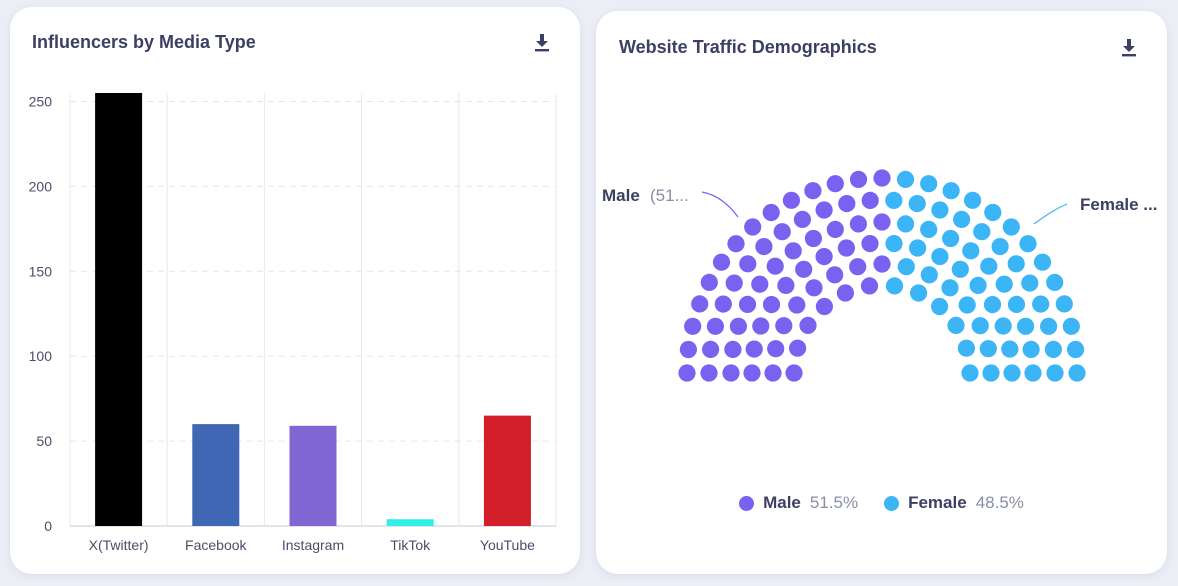 Image resolution: width=1178 pixels, height=586 pixels. What do you see at coordinates (48, 526) in the screenshot?
I see `y-tick-label: 0` at bounding box center [48, 526].